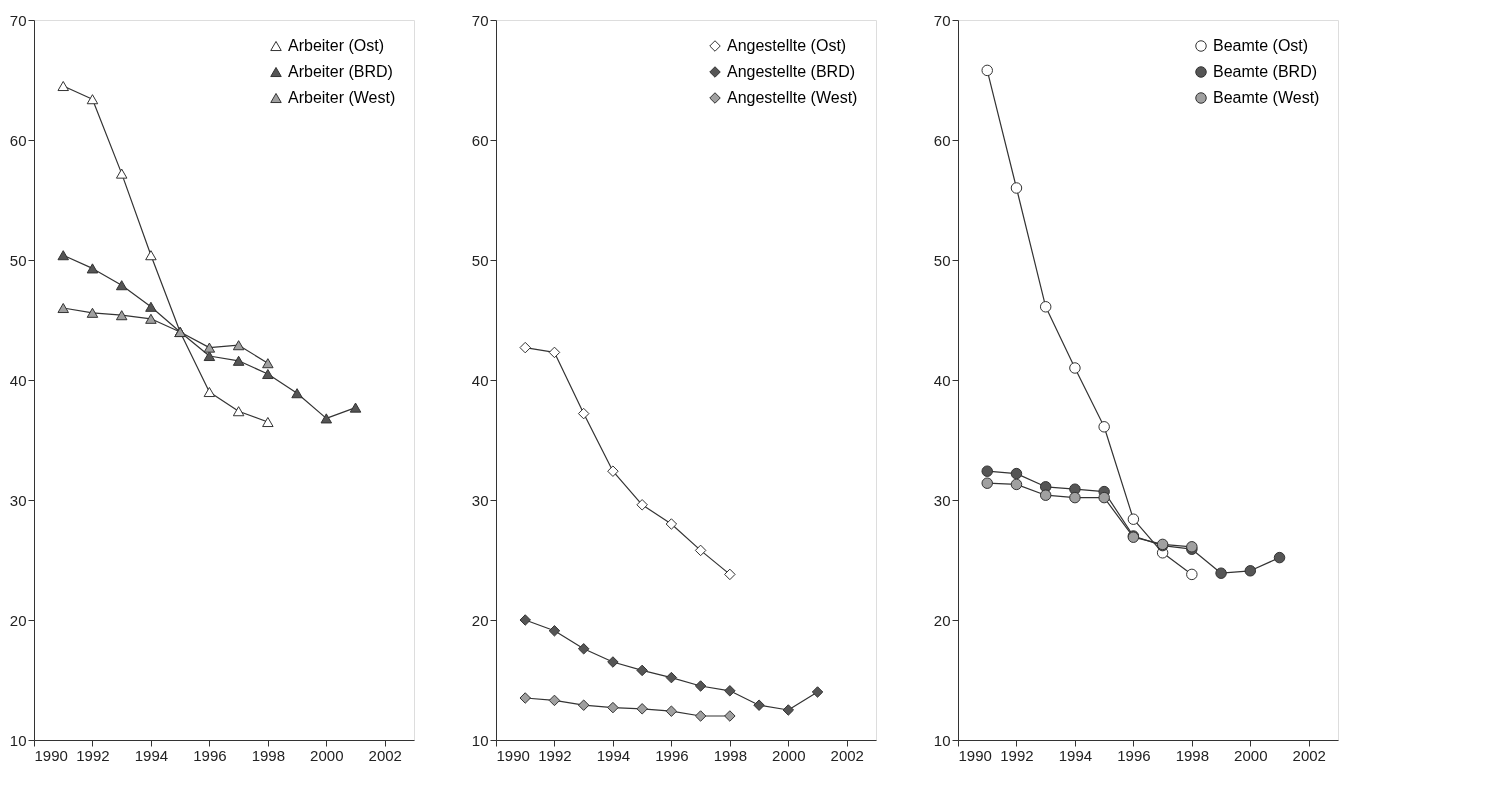  Describe the element at coordinates (336, 45) in the screenshot. I see `legend-label: Arbeiter (Ost)` at that location.